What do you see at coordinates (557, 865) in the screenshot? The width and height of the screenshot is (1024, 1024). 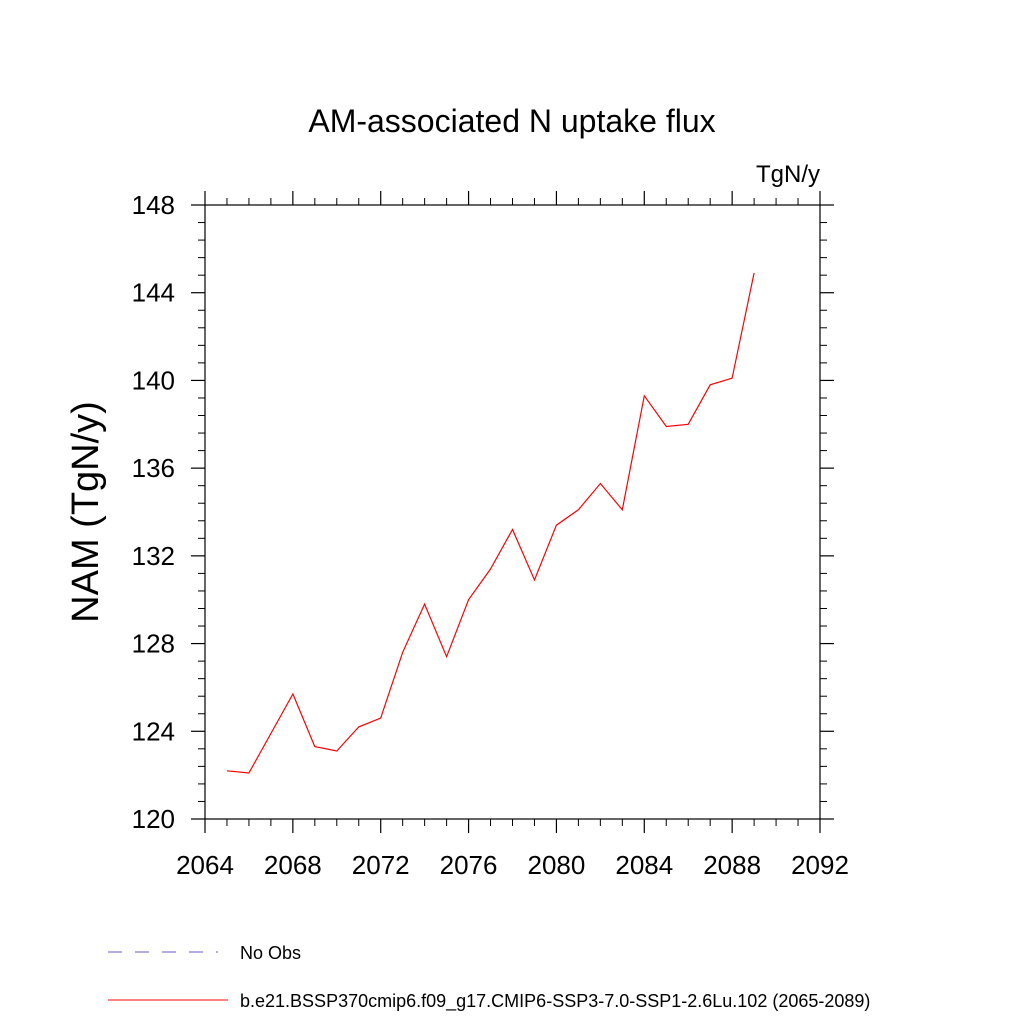 I see `x-tick-label: 2080` at bounding box center [557, 865].